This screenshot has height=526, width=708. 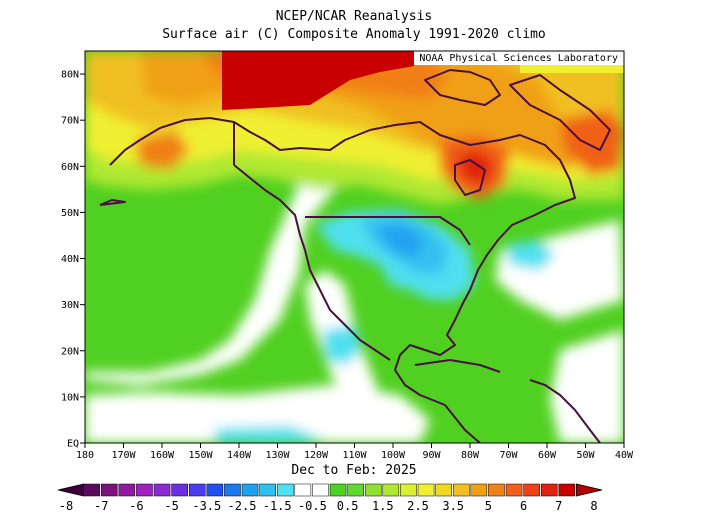 What do you see at coordinates (171, 506) in the screenshot?
I see `colorbar-label: -5` at bounding box center [171, 506].